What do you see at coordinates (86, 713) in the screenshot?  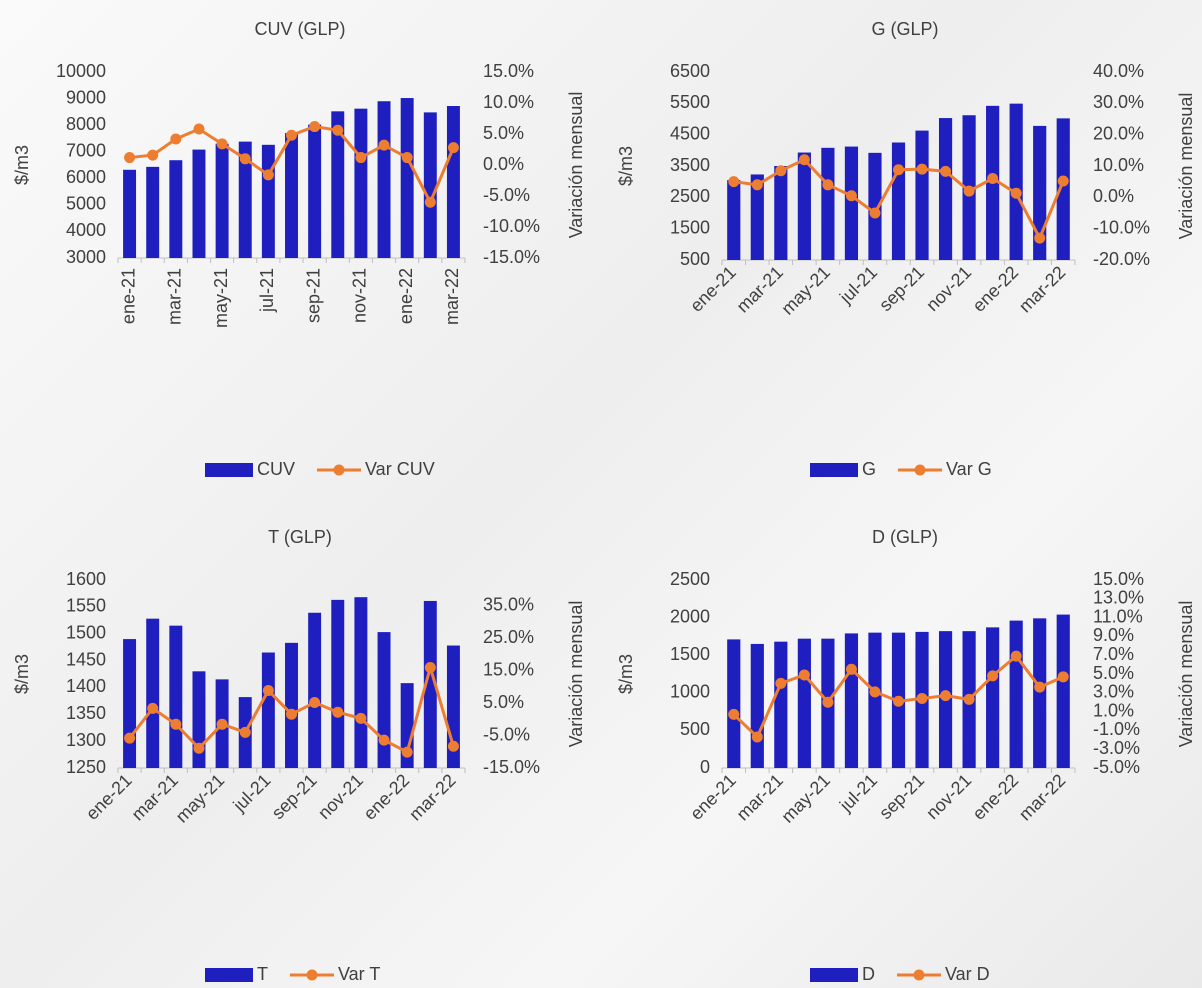 I see `y-tick-label: 1350` at bounding box center [86, 713].